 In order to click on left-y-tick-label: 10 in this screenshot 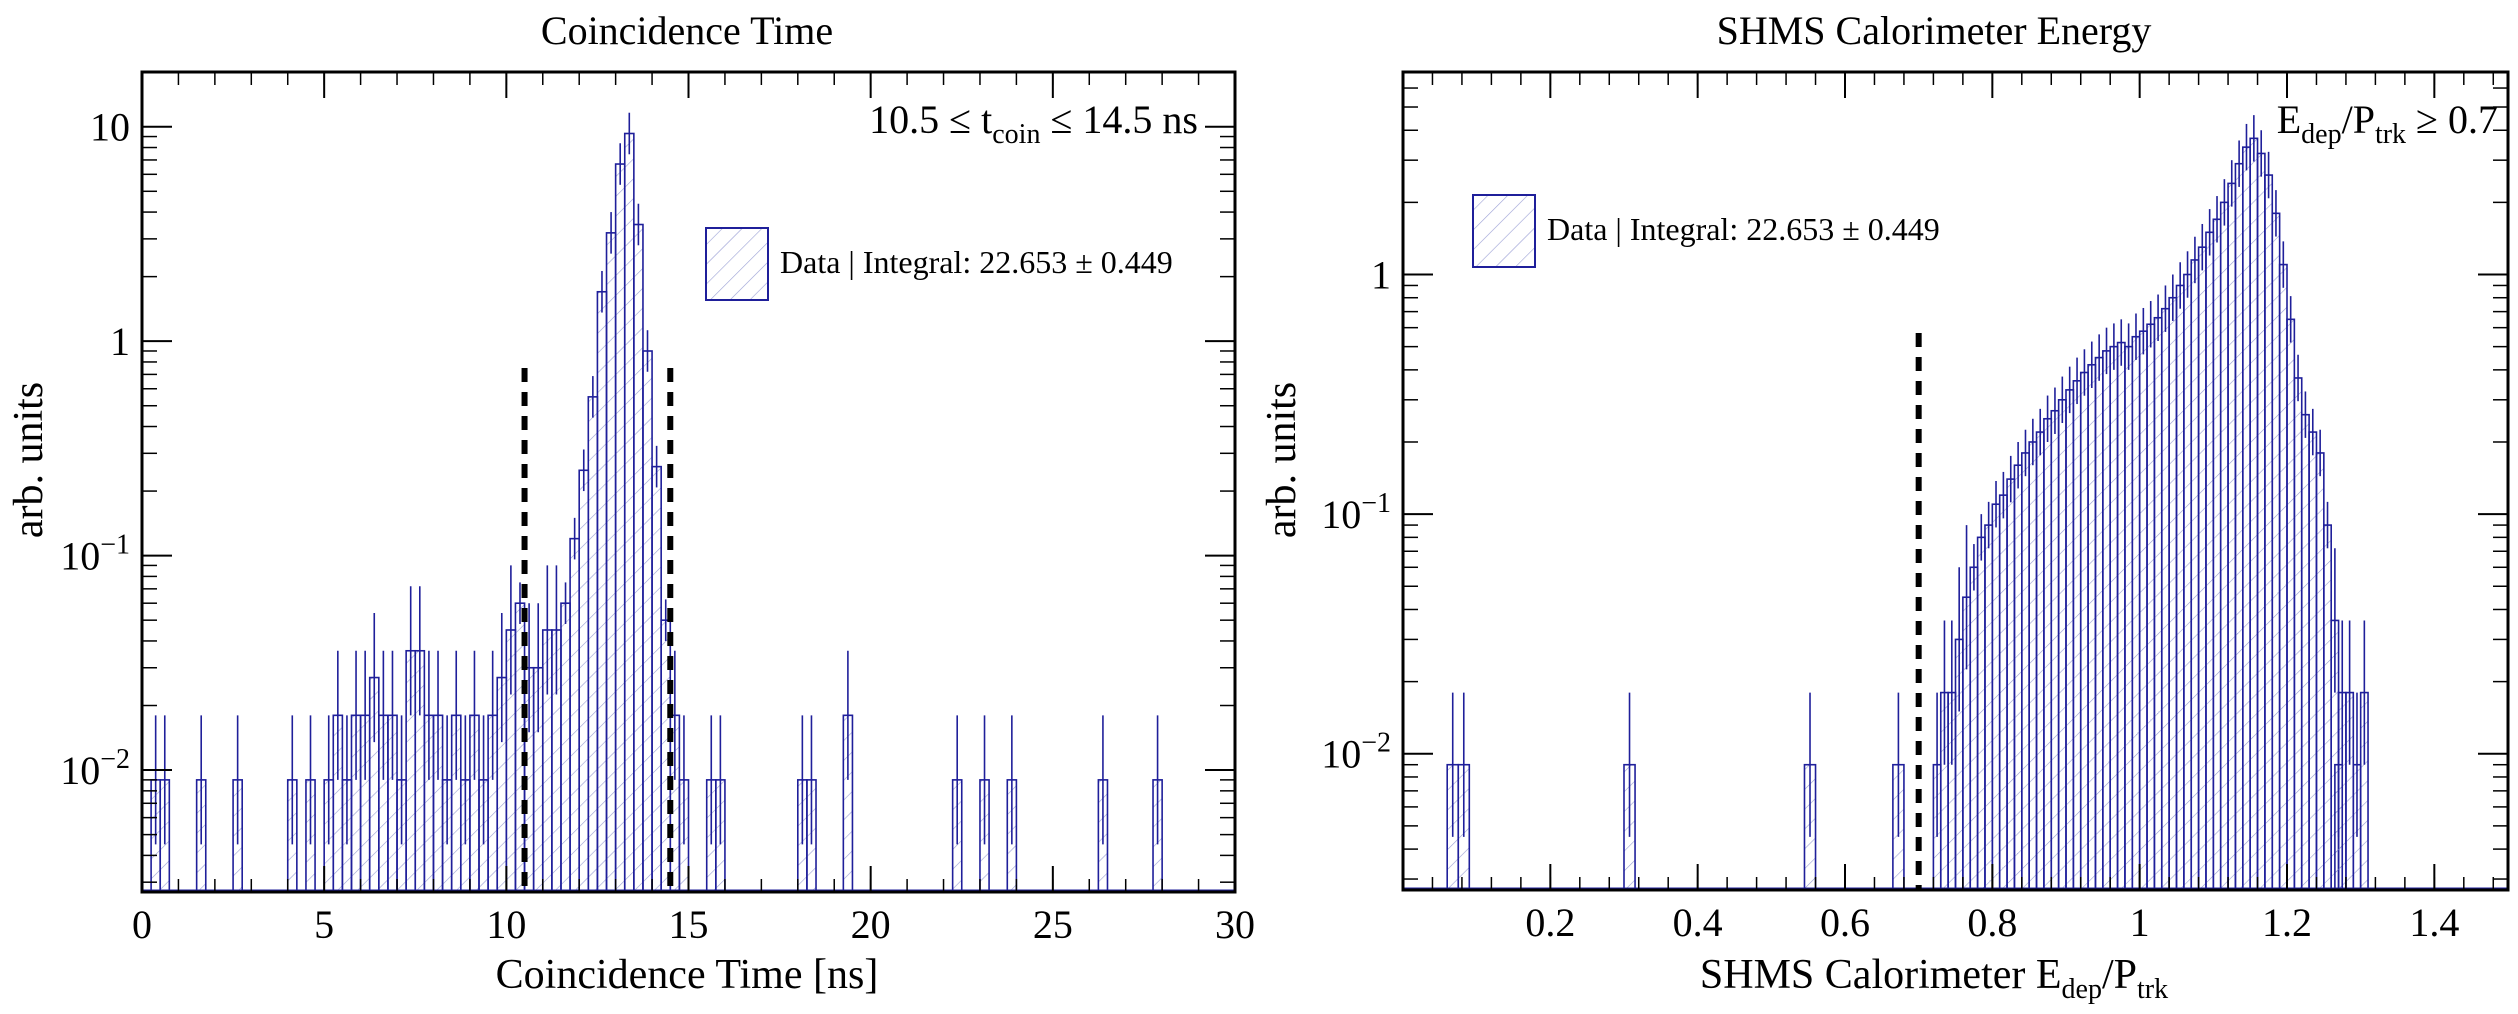, I will do `click(110, 127)`.